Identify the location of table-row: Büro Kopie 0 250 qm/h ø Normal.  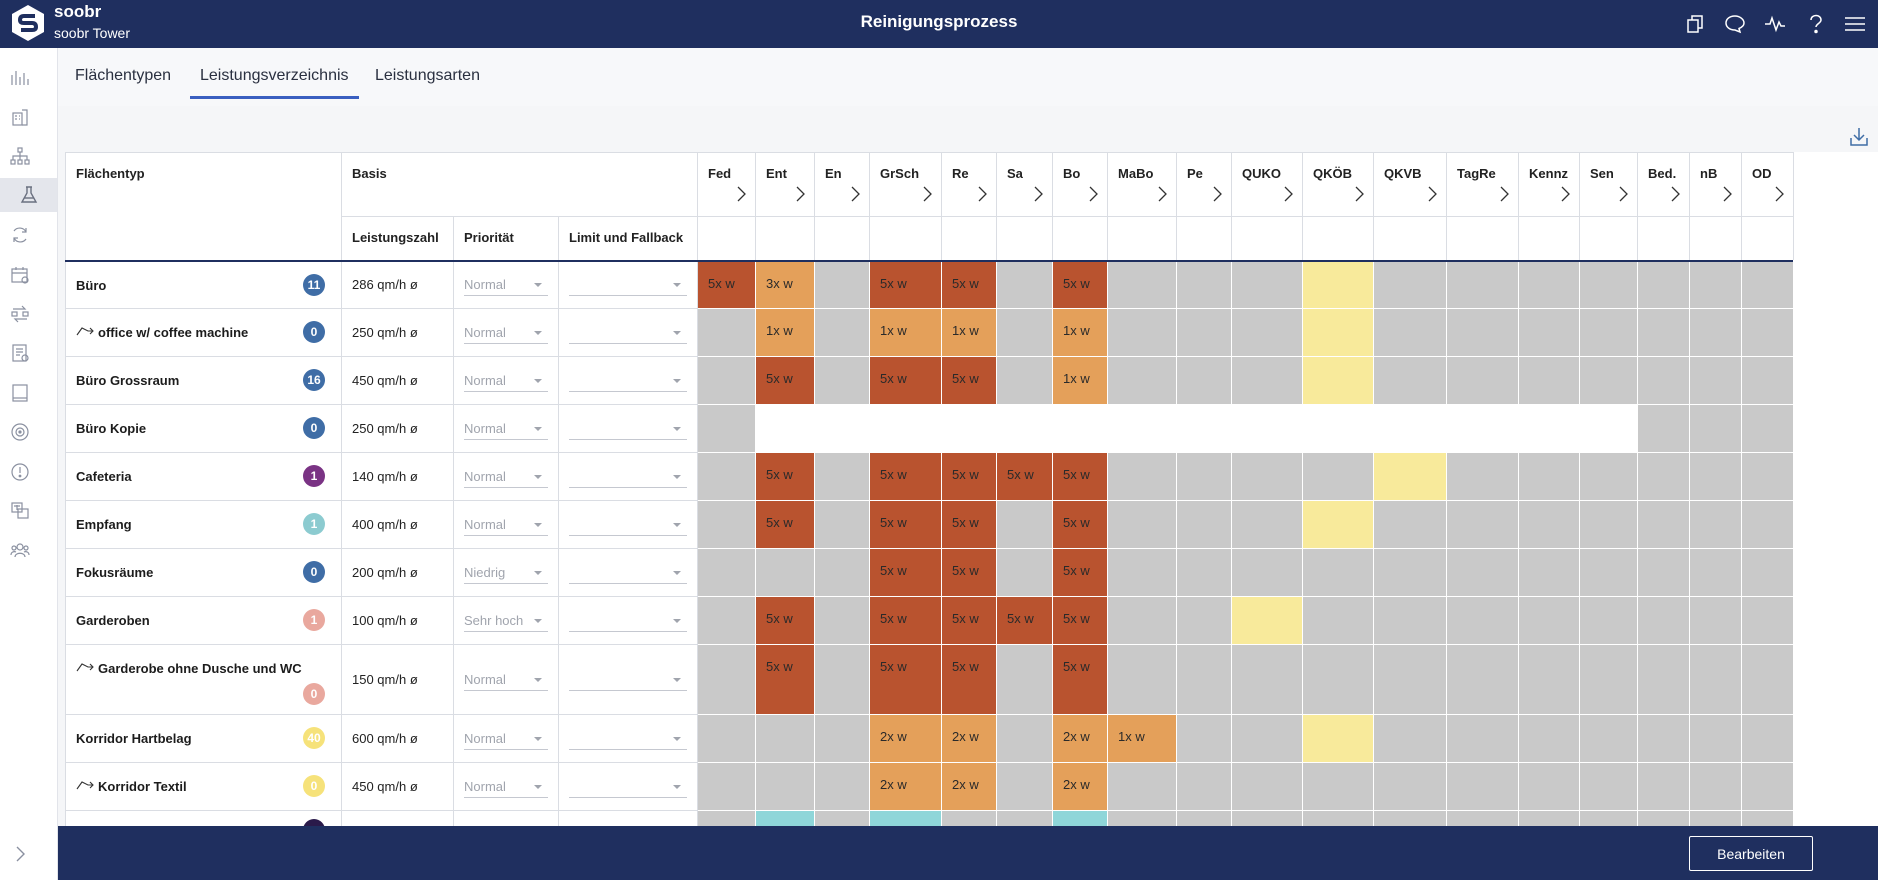
(930, 428).